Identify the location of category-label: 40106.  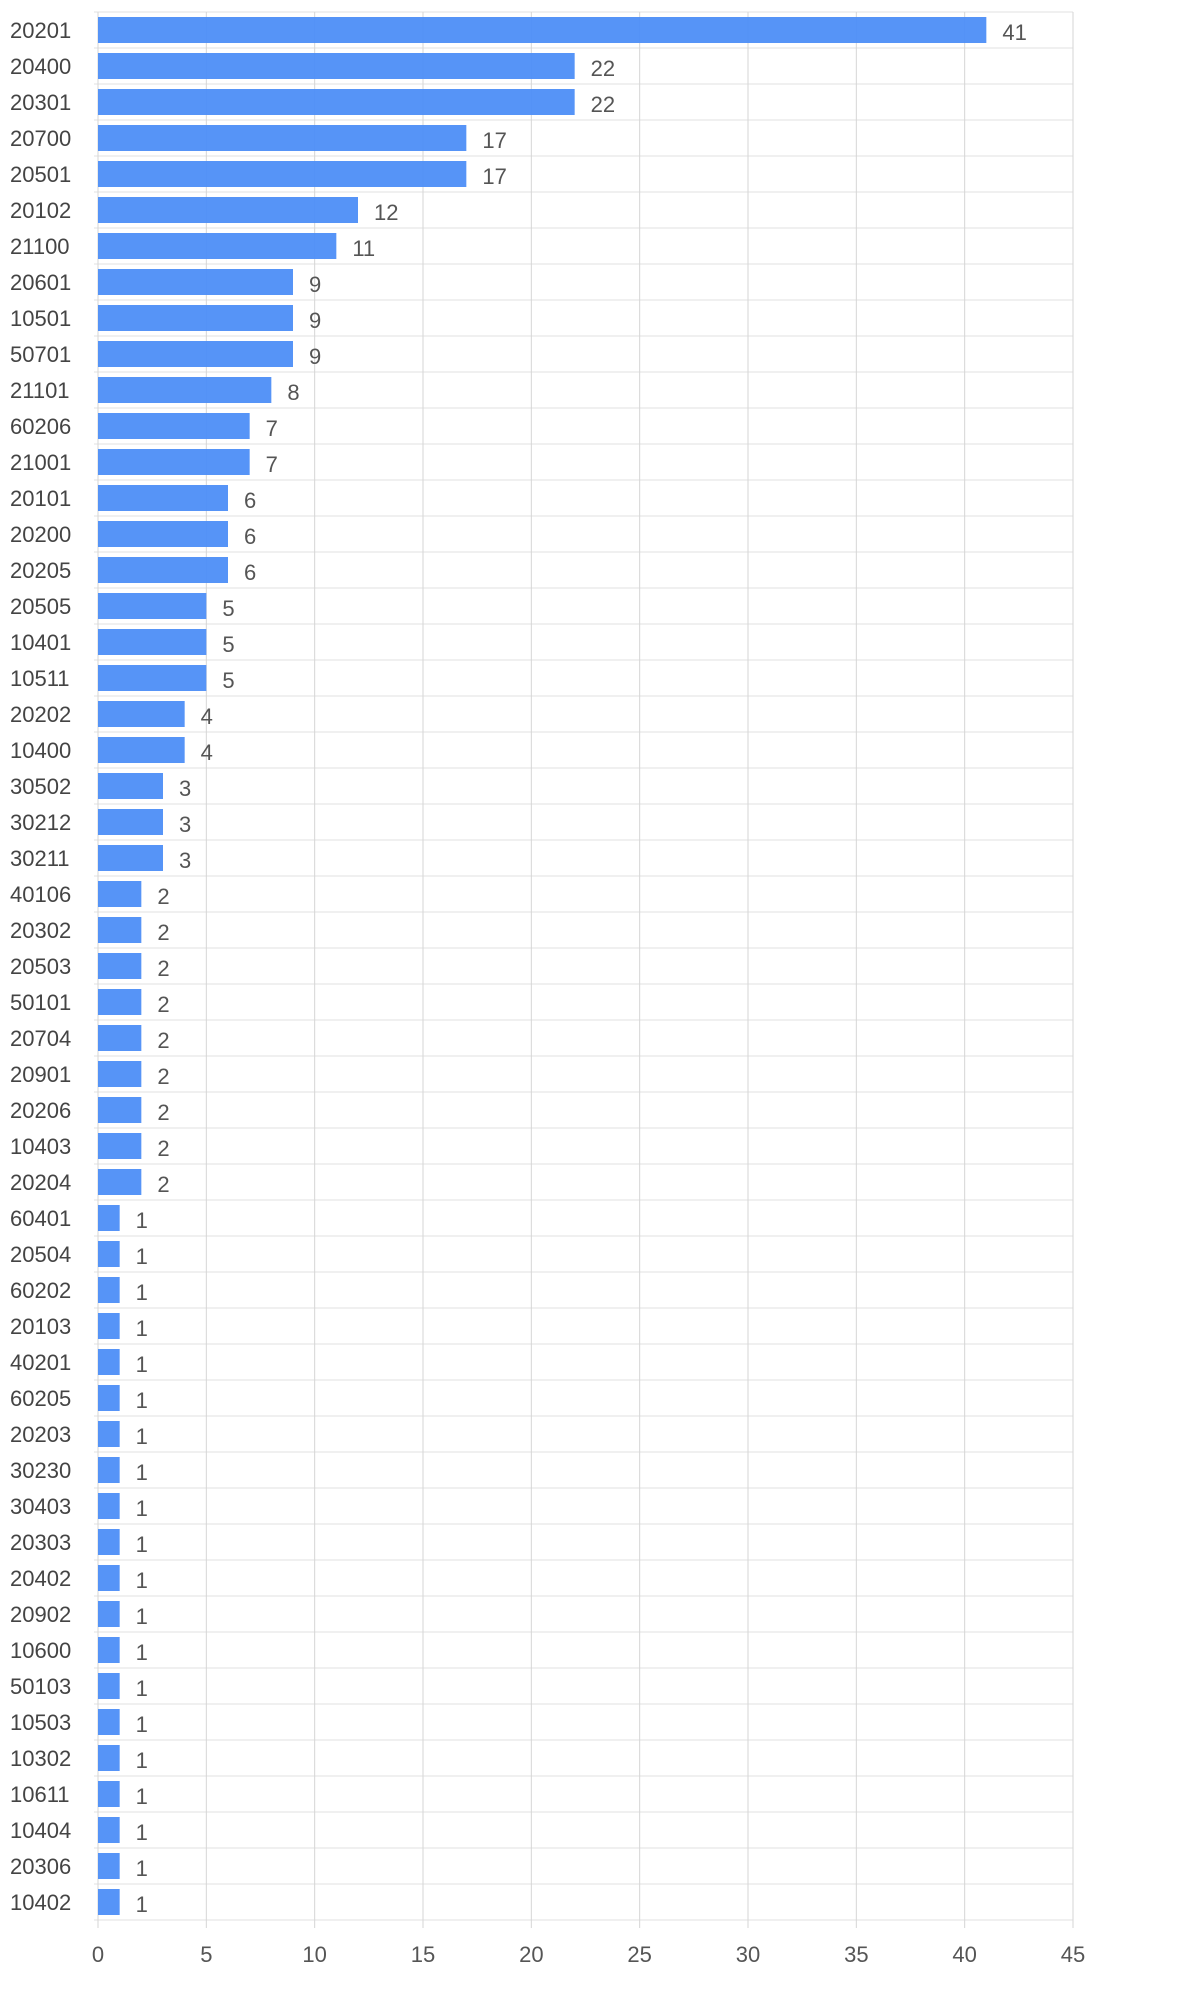
(40, 894).